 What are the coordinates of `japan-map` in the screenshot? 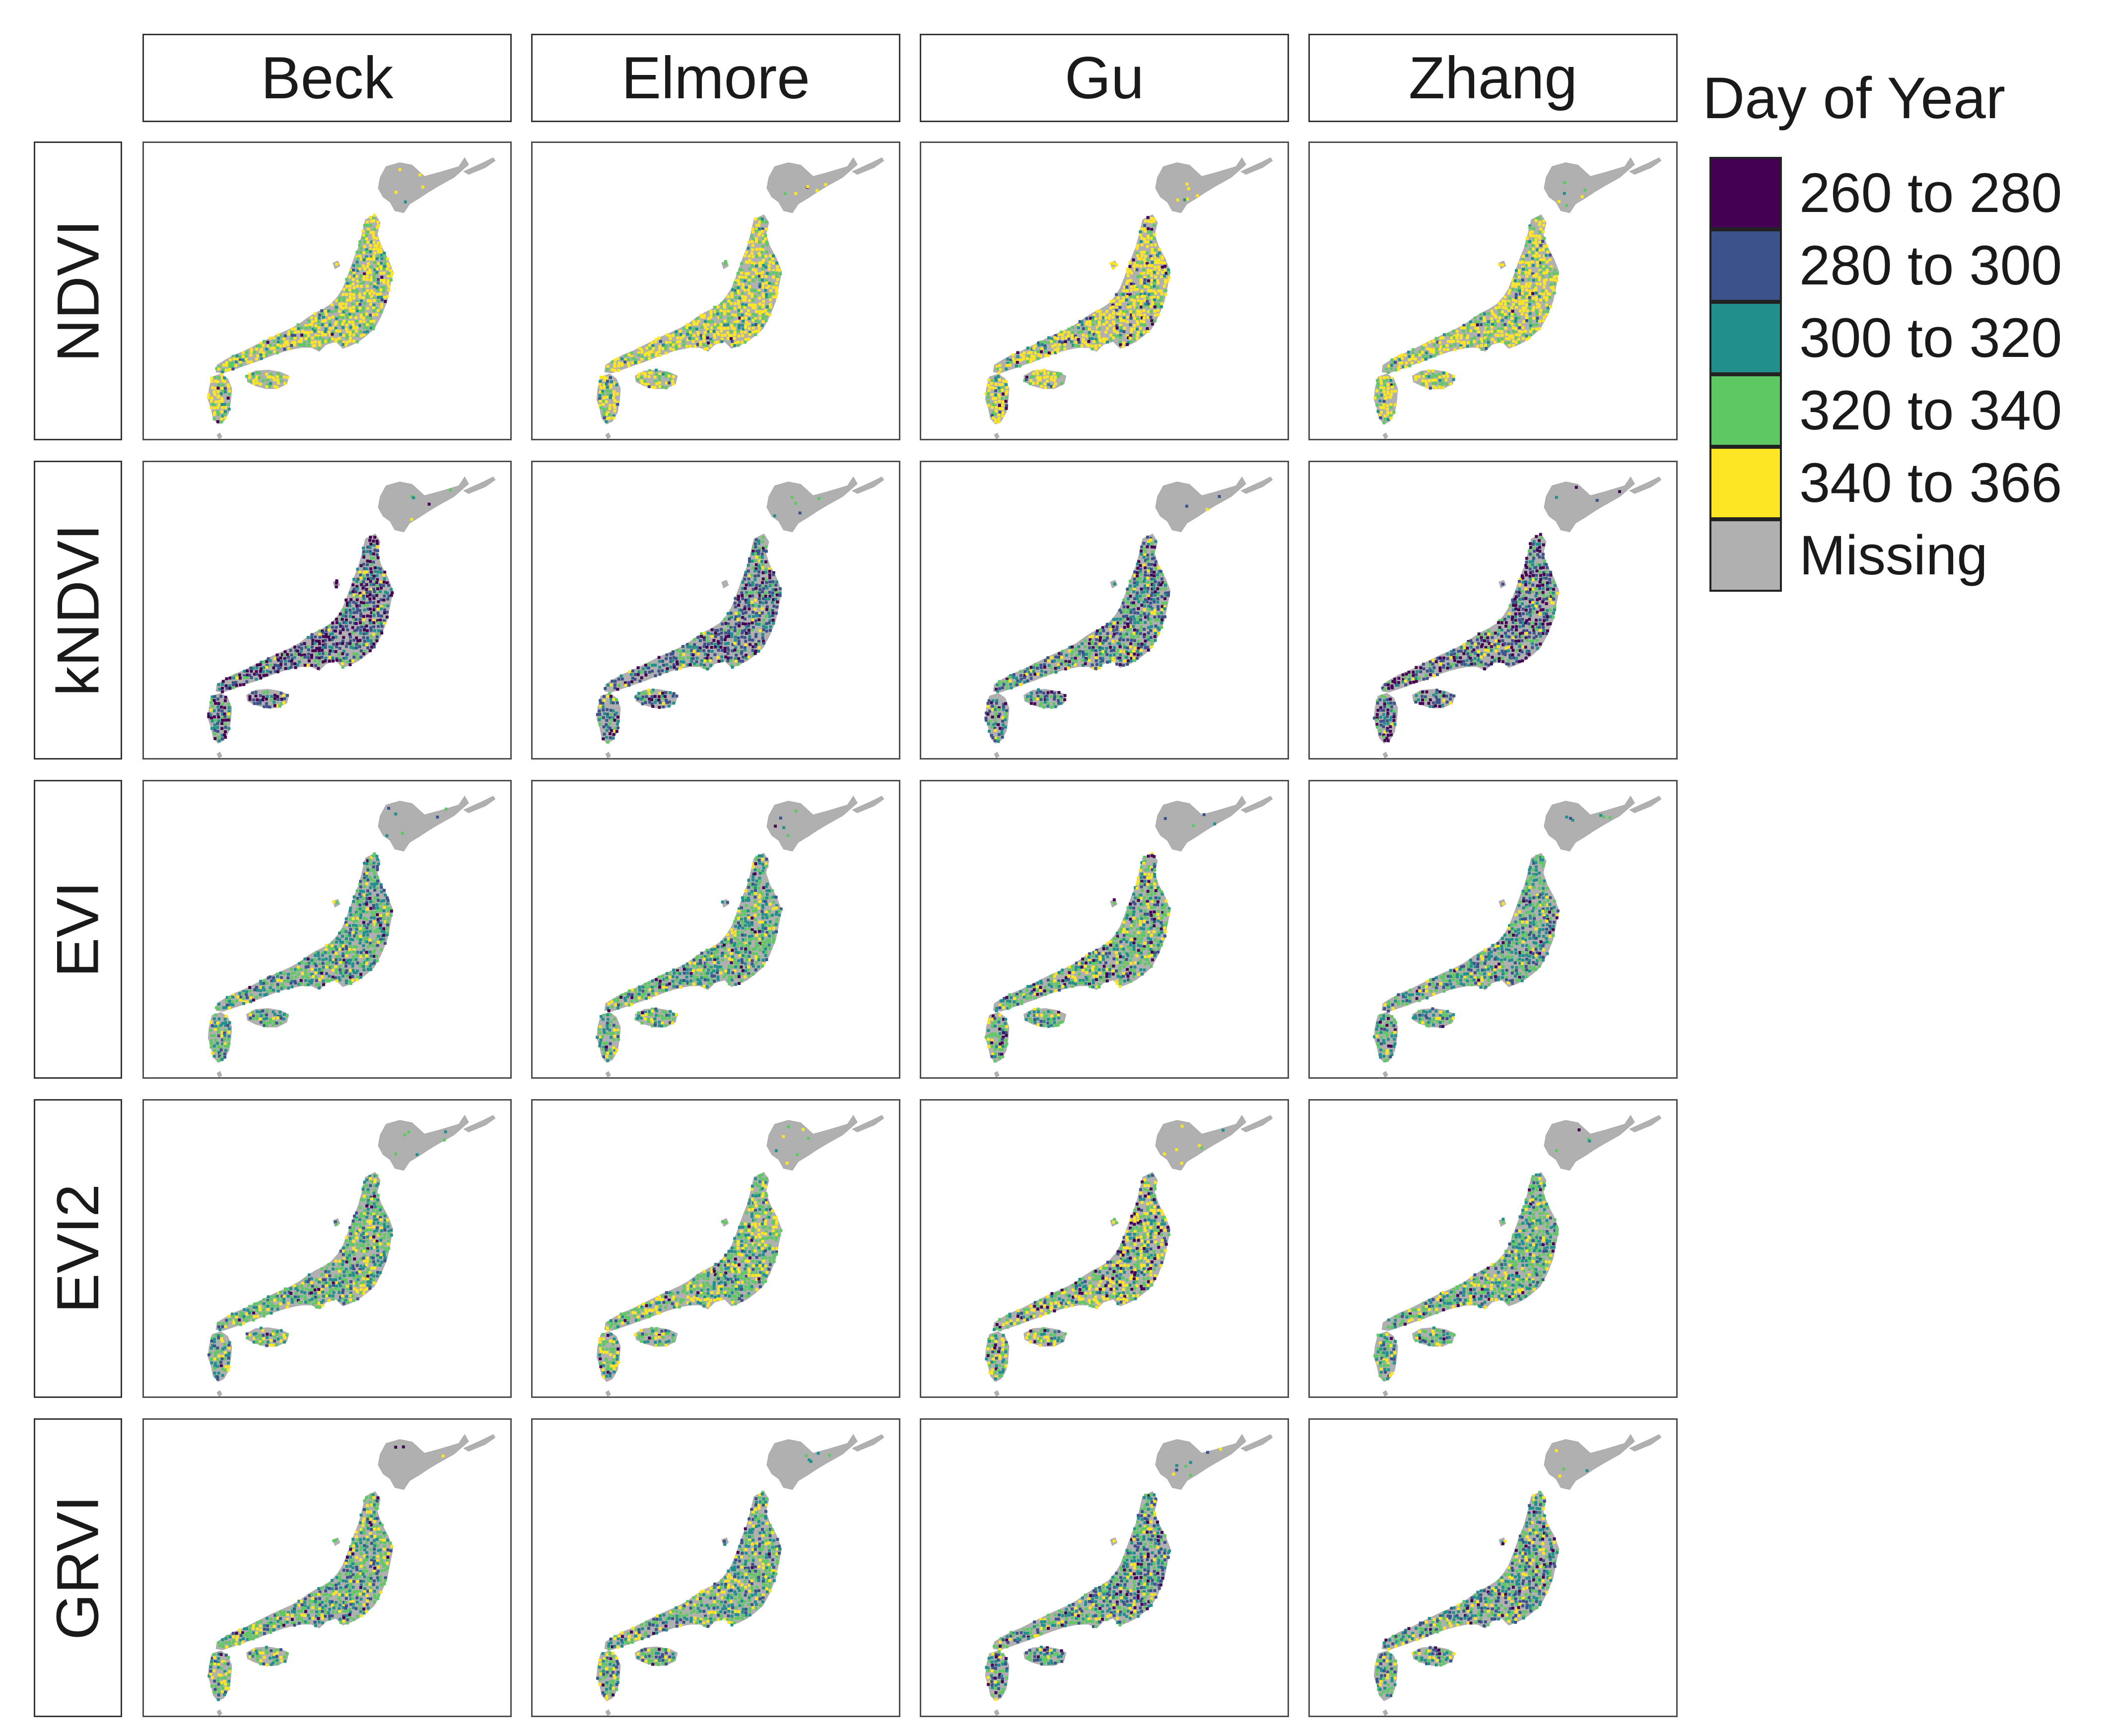 It's located at (1517, 298).